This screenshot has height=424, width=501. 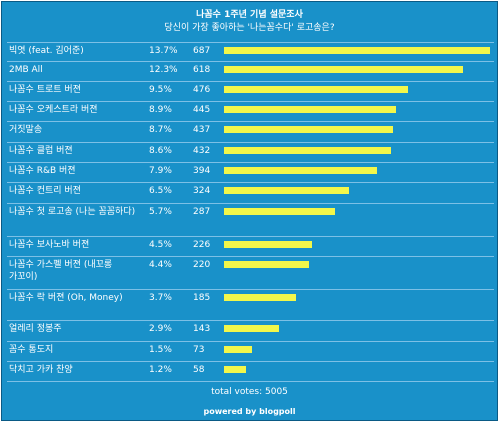 What do you see at coordinates (66, 298) in the screenshot?
I see `option-label: 나꼼수 락 버젼 (Oh, Money)` at bounding box center [66, 298].